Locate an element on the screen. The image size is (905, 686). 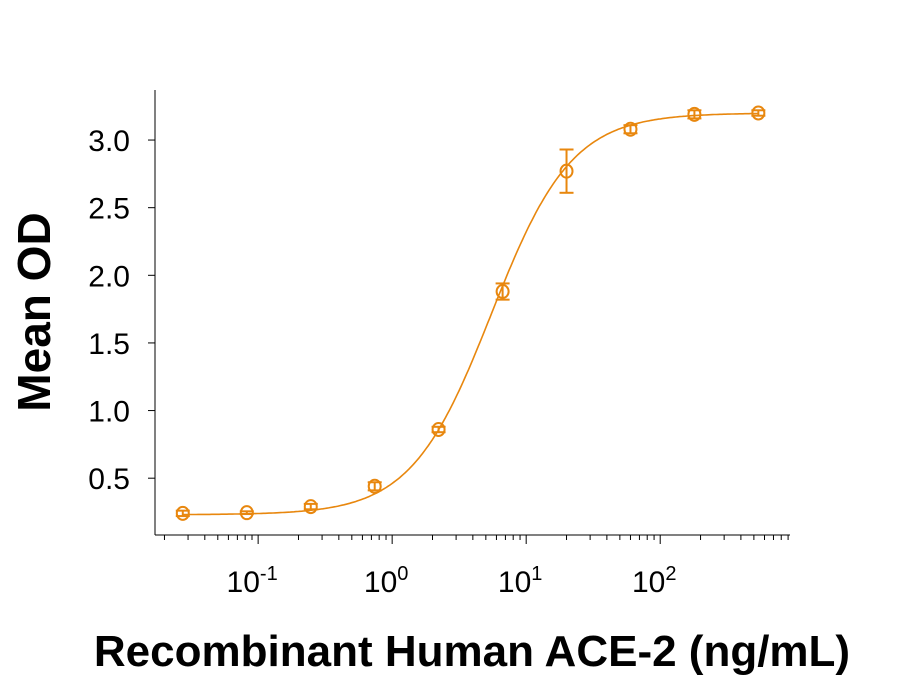
x-tick-label: 10⁰ is located at coordinates (386, 581).